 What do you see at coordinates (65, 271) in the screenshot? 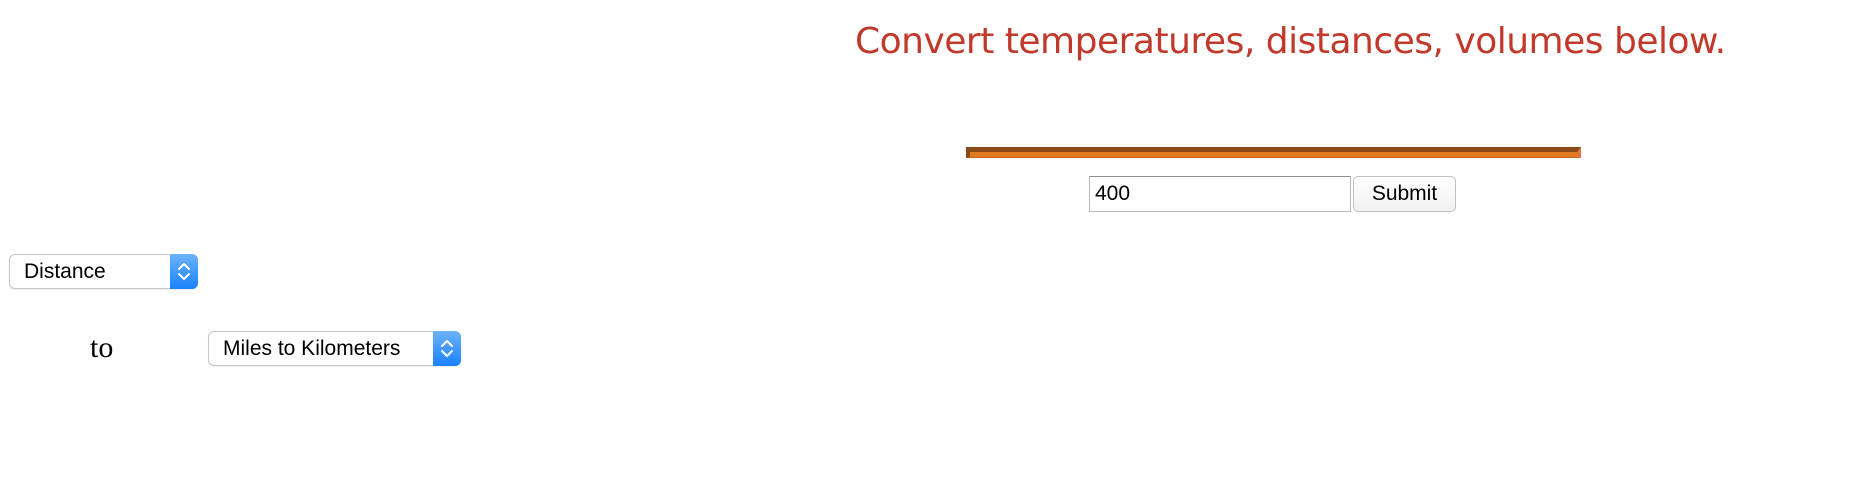
I see `category-select-value: Distance` at bounding box center [65, 271].